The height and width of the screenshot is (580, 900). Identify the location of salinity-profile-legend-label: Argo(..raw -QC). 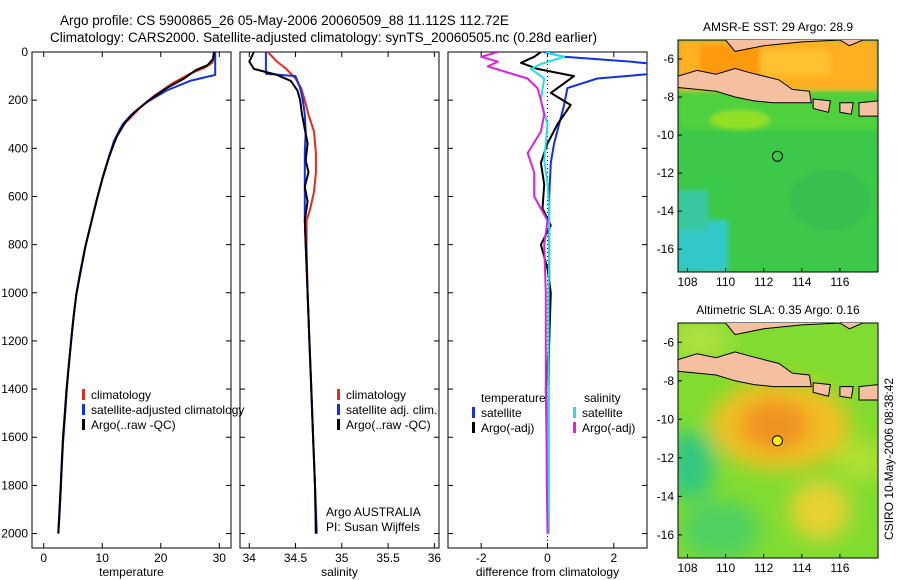
(388, 425).